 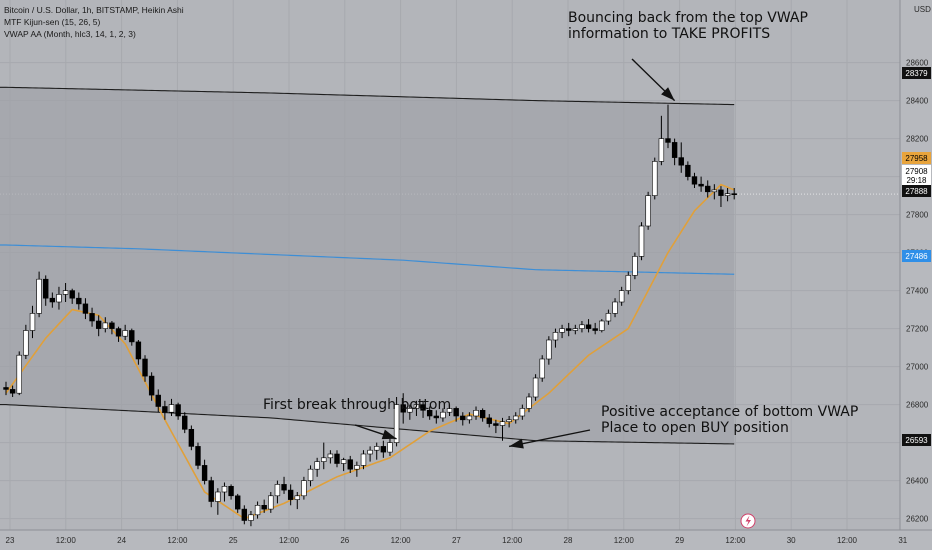 What do you see at coordinates (344, 540) in the screenshot?
I see `x-tick-label: 26` at bounding box center [344, 540].